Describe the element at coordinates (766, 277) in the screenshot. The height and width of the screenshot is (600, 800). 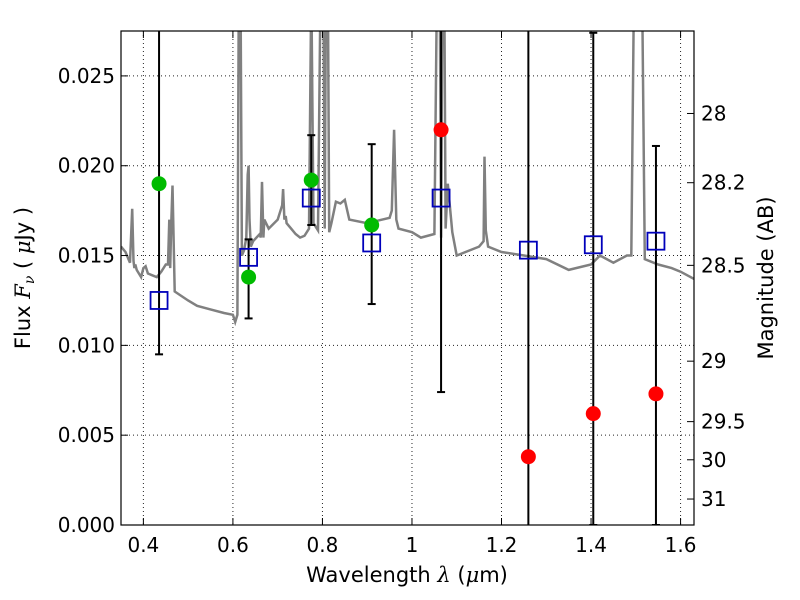
I see `y-right-axis-label: Magnitude (AB)` at that location.